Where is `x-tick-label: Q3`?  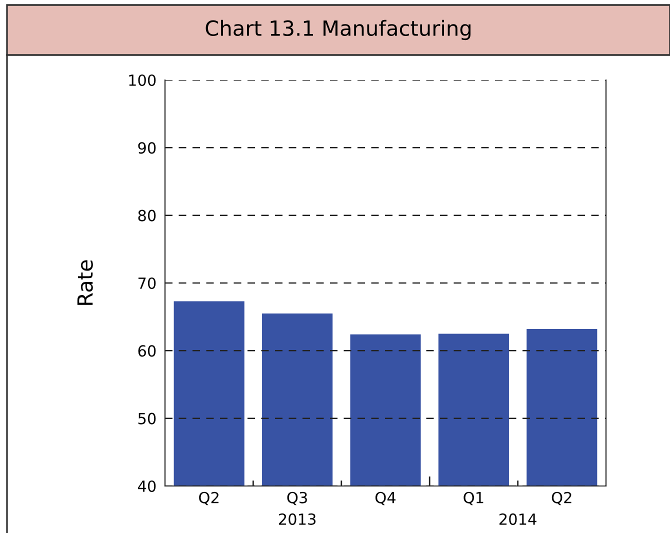
x-tick-label: Q3 is located at coordinates (297, 499).